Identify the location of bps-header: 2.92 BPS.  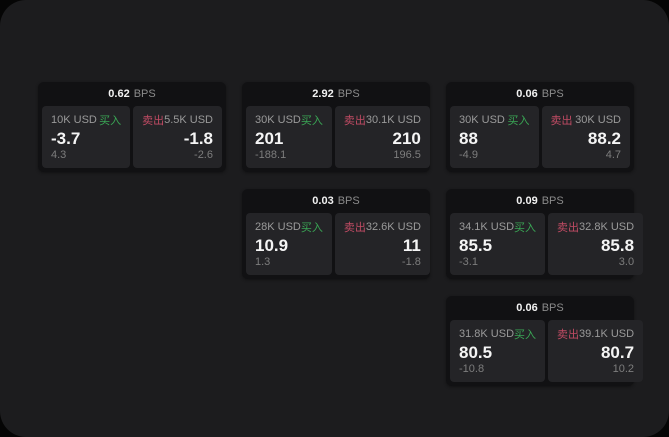
(336, 94).